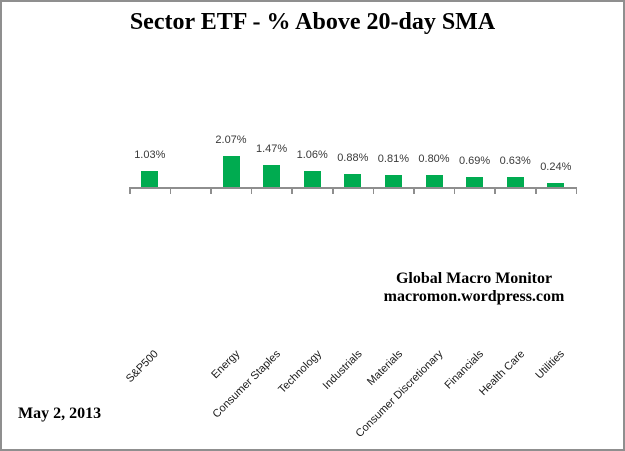  What do you see at coordinates (231, 140) in the screenshot?
I see `bar-value-label-energy: 2.07%` at bounding box center [231, 140].